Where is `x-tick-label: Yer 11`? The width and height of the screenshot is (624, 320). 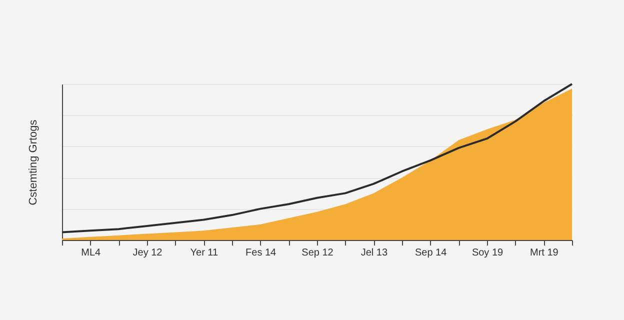 x-tick-label: Yer 11 is located at coordinates (204, 253).